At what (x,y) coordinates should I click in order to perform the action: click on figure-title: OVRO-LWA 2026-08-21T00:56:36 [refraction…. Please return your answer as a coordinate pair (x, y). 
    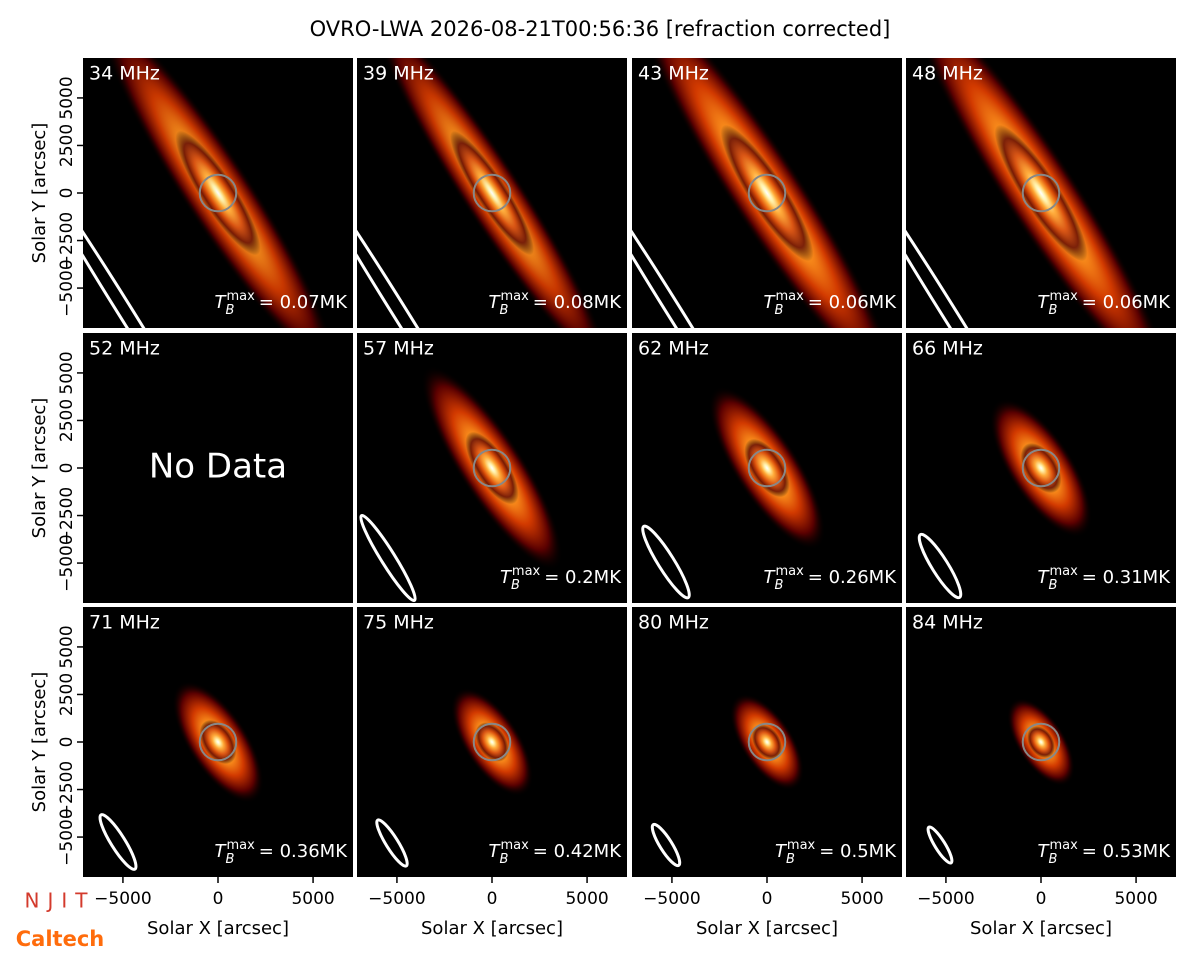
    Looking at the image, I should click on (600, 29).